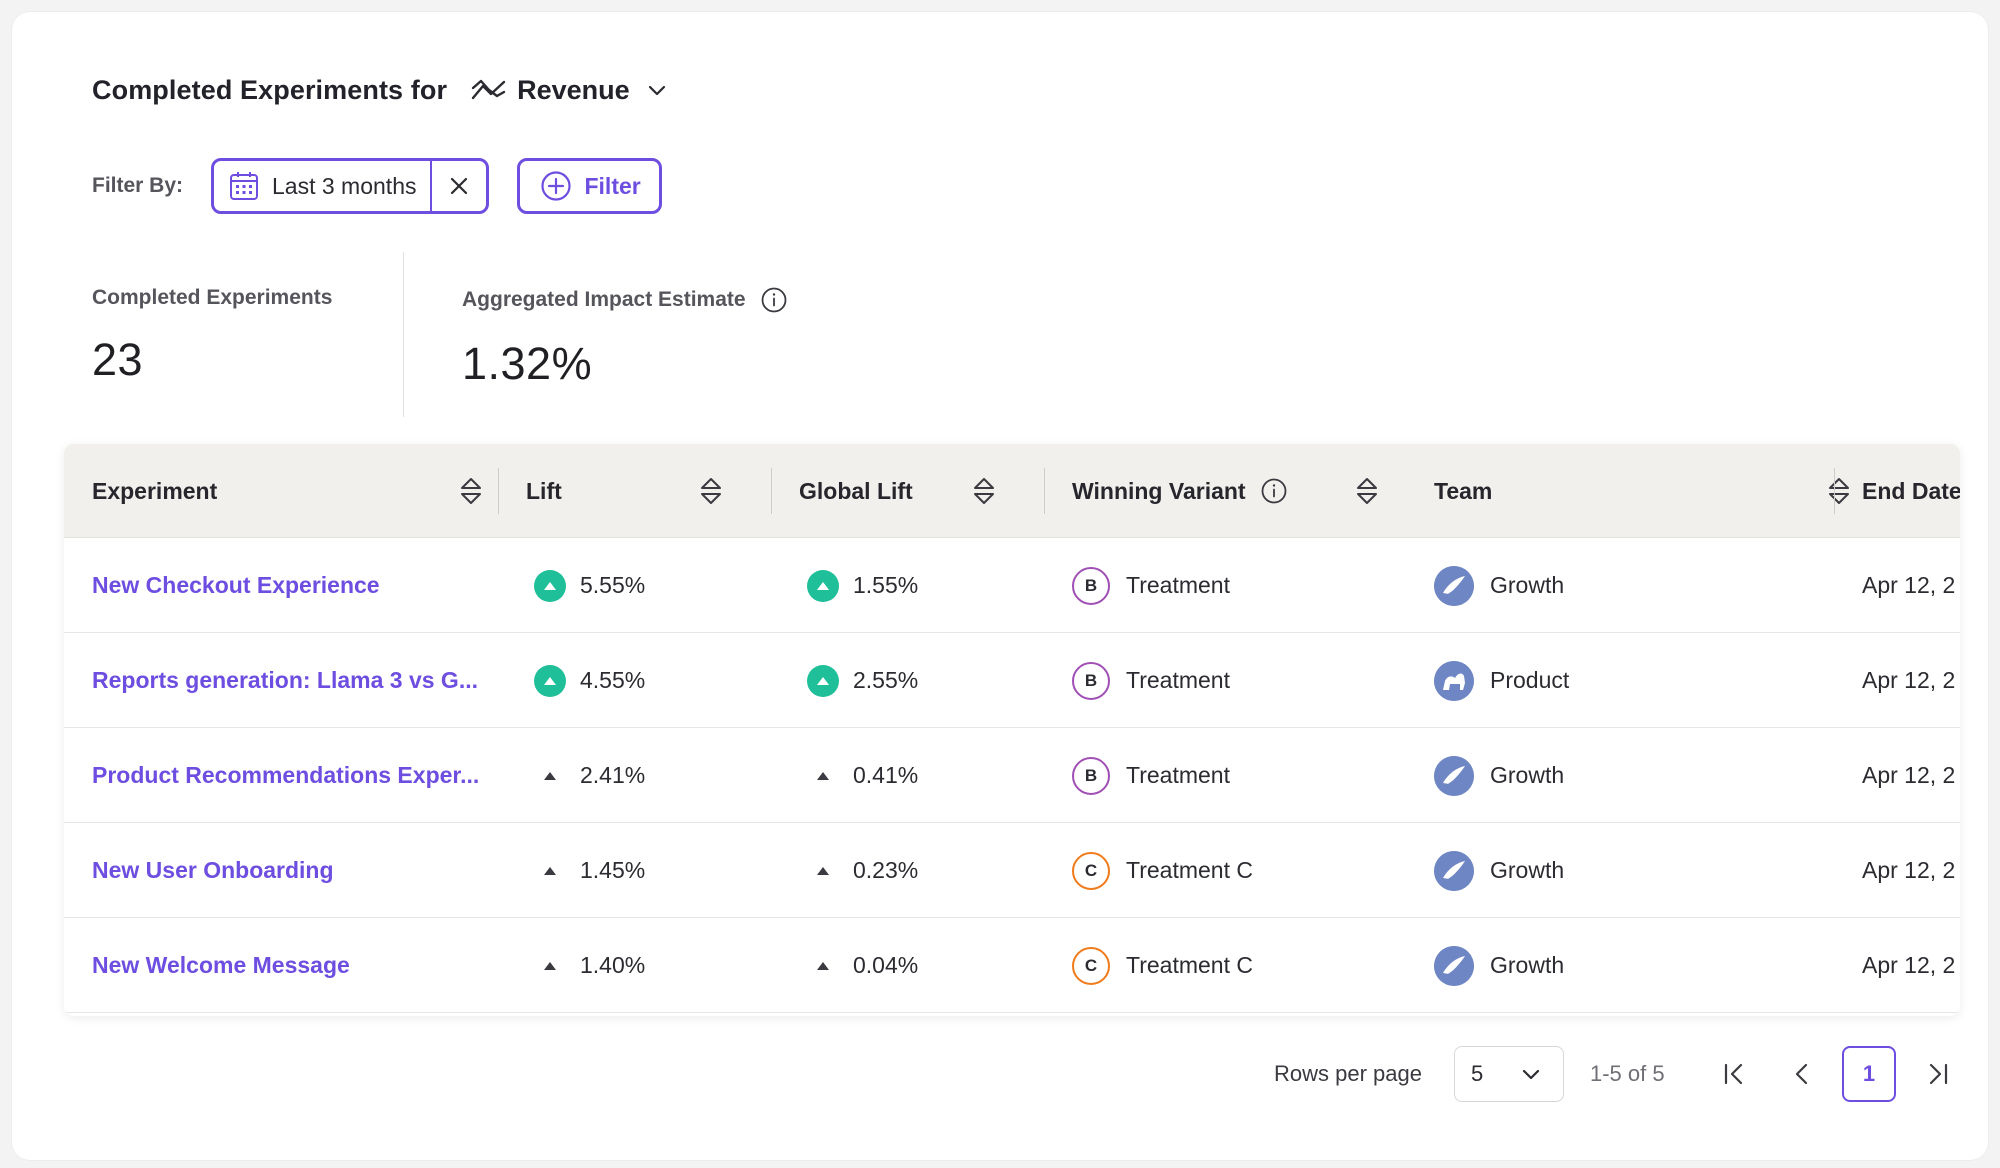  Describe the element at coordinates (924, 491) in the screenshot. I see `column-header-global-lift: Global Lift` at that location.